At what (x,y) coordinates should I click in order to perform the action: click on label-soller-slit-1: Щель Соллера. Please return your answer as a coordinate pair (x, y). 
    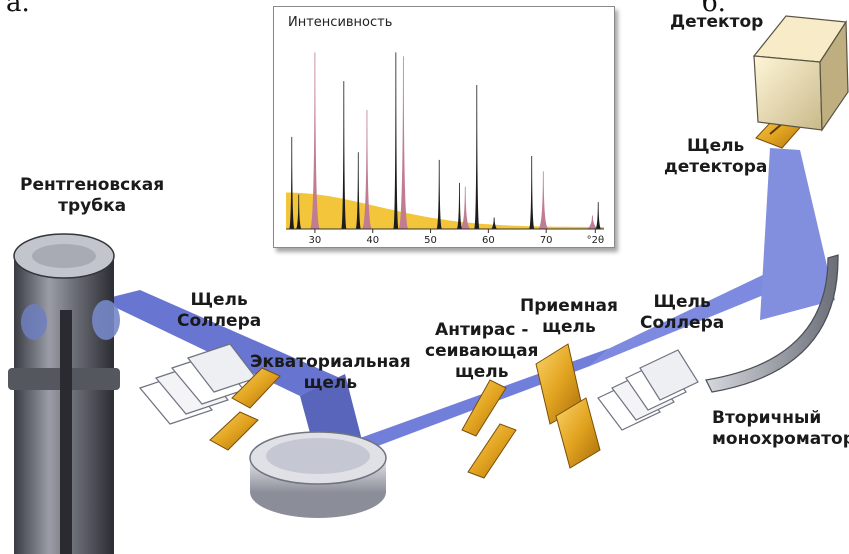
    Looking at the image, I should click on (219, 310).